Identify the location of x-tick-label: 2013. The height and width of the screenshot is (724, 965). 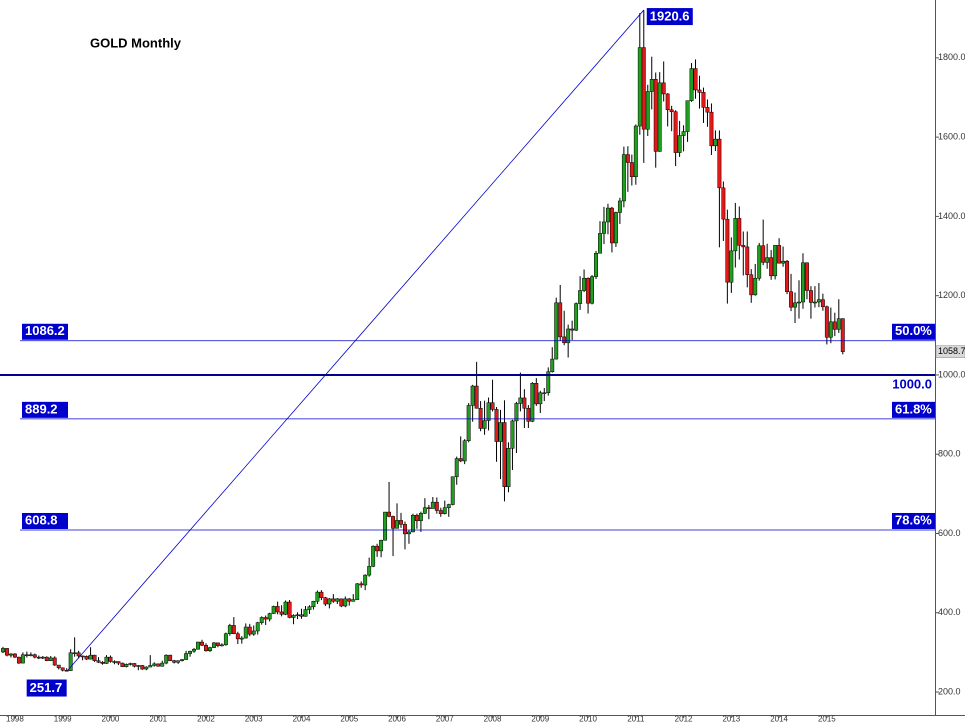
(731, 719).